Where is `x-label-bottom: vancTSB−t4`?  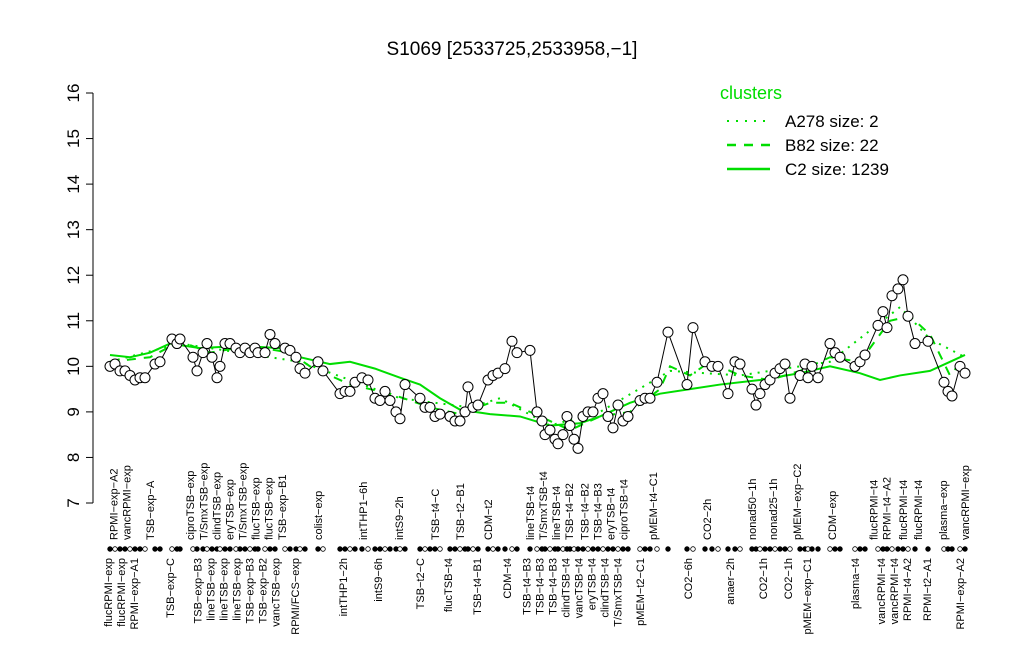
x-label-bottom: vancTSB−t4 is located at coordinates (579, 588).